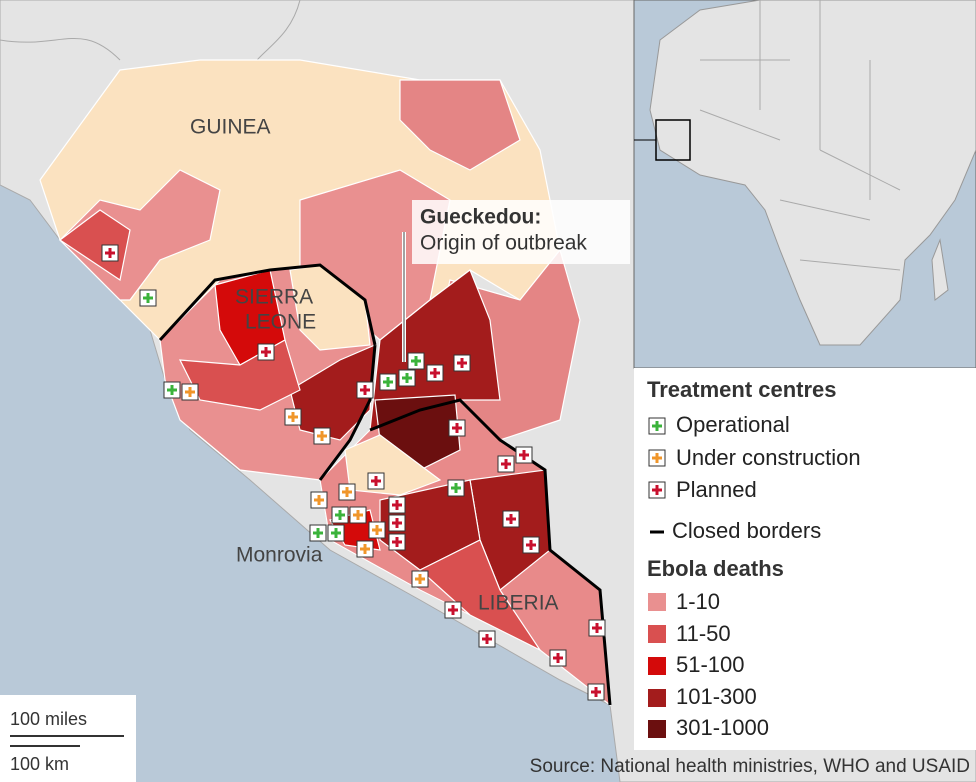 This screenshot has width=976, height=782. What do you see at coordinates (503, 243) in the screenshot?
I see `callout-text: Origin of outbreak` at bounding box center [503, 243].